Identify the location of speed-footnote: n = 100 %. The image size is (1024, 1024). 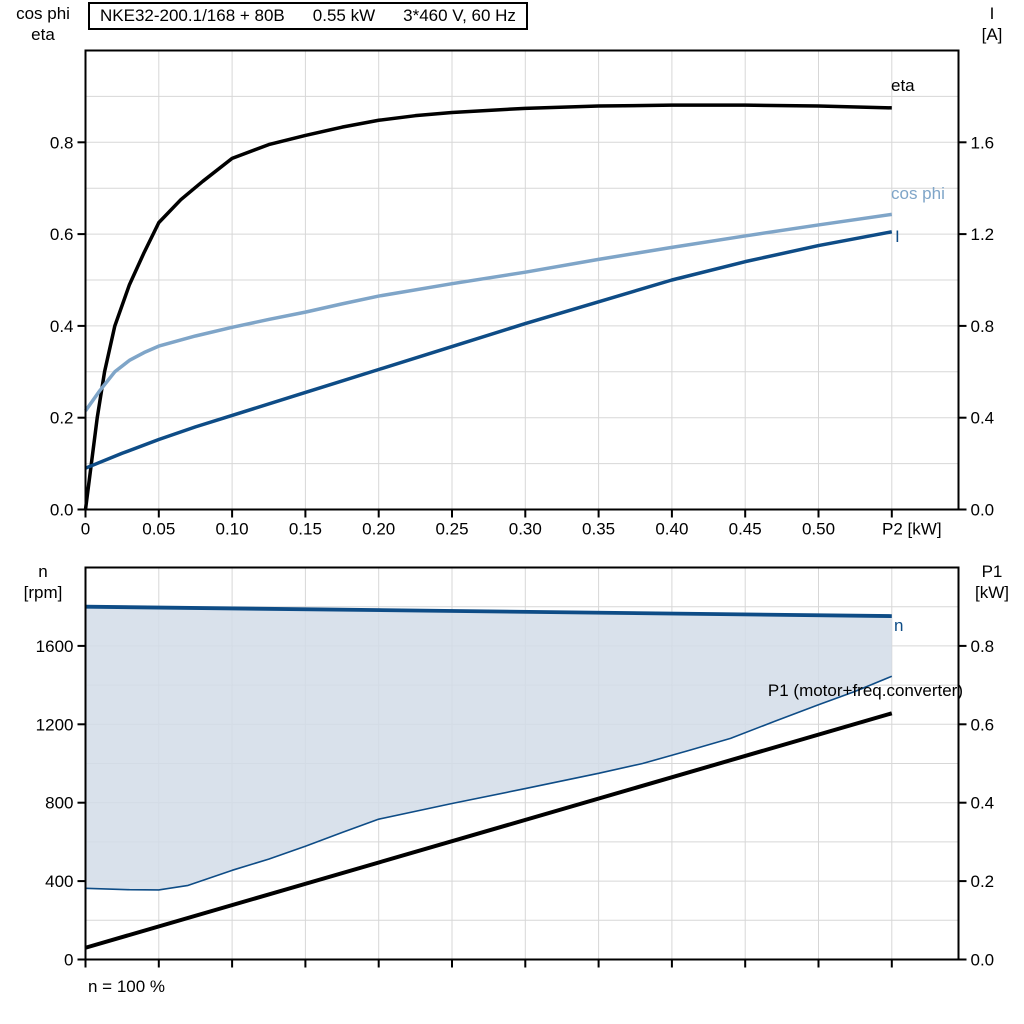
(127, 986).